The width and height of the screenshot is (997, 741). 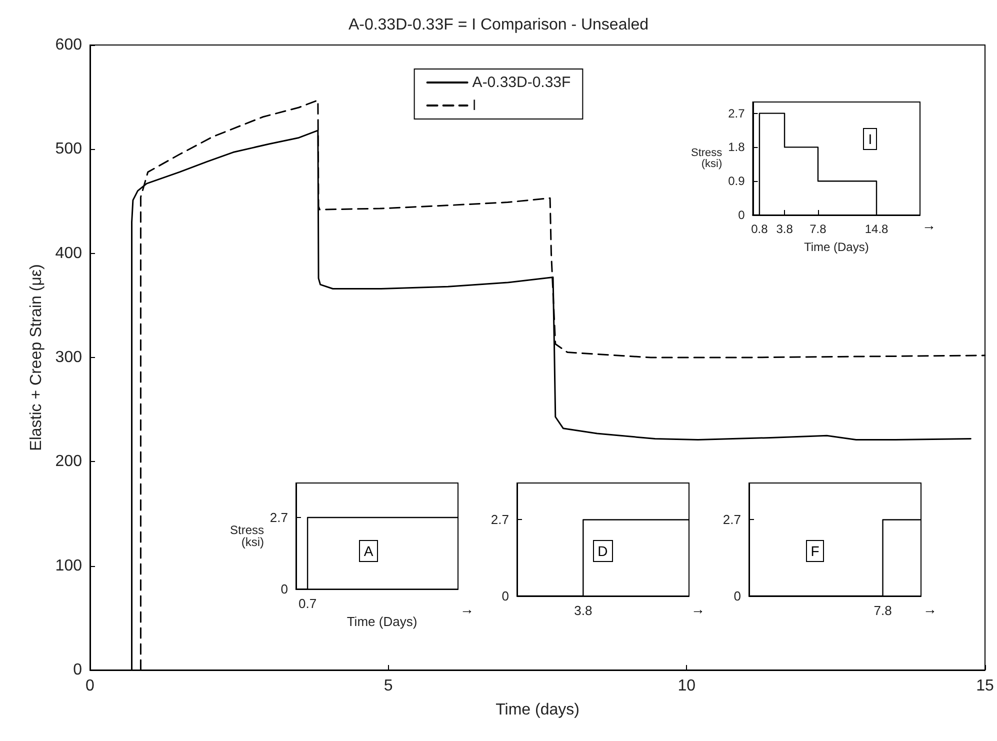 I want to click on y-axis-title: Elastic + Creep Strain (με), so click(x=36, y=357).